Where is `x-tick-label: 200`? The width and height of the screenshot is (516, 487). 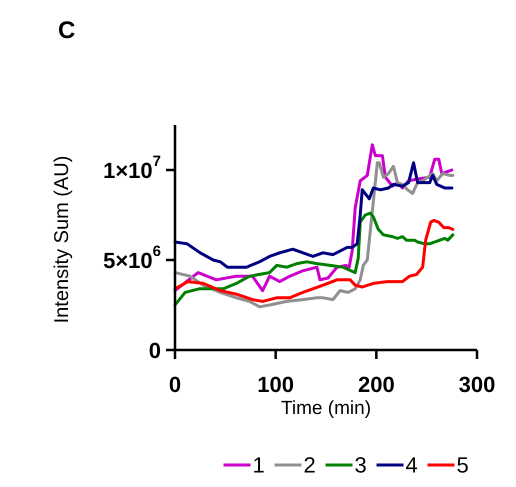 x-tick-label: 200 is located at coordinates (376, 384).